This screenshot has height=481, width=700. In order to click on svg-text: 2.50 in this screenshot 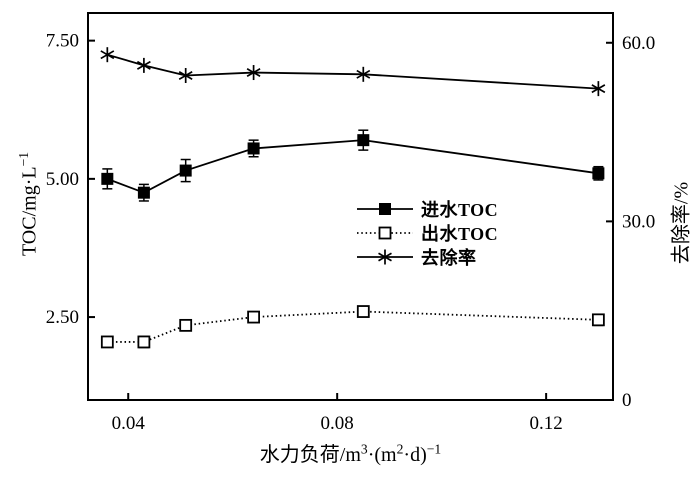, I will do `click(62, 317)`.